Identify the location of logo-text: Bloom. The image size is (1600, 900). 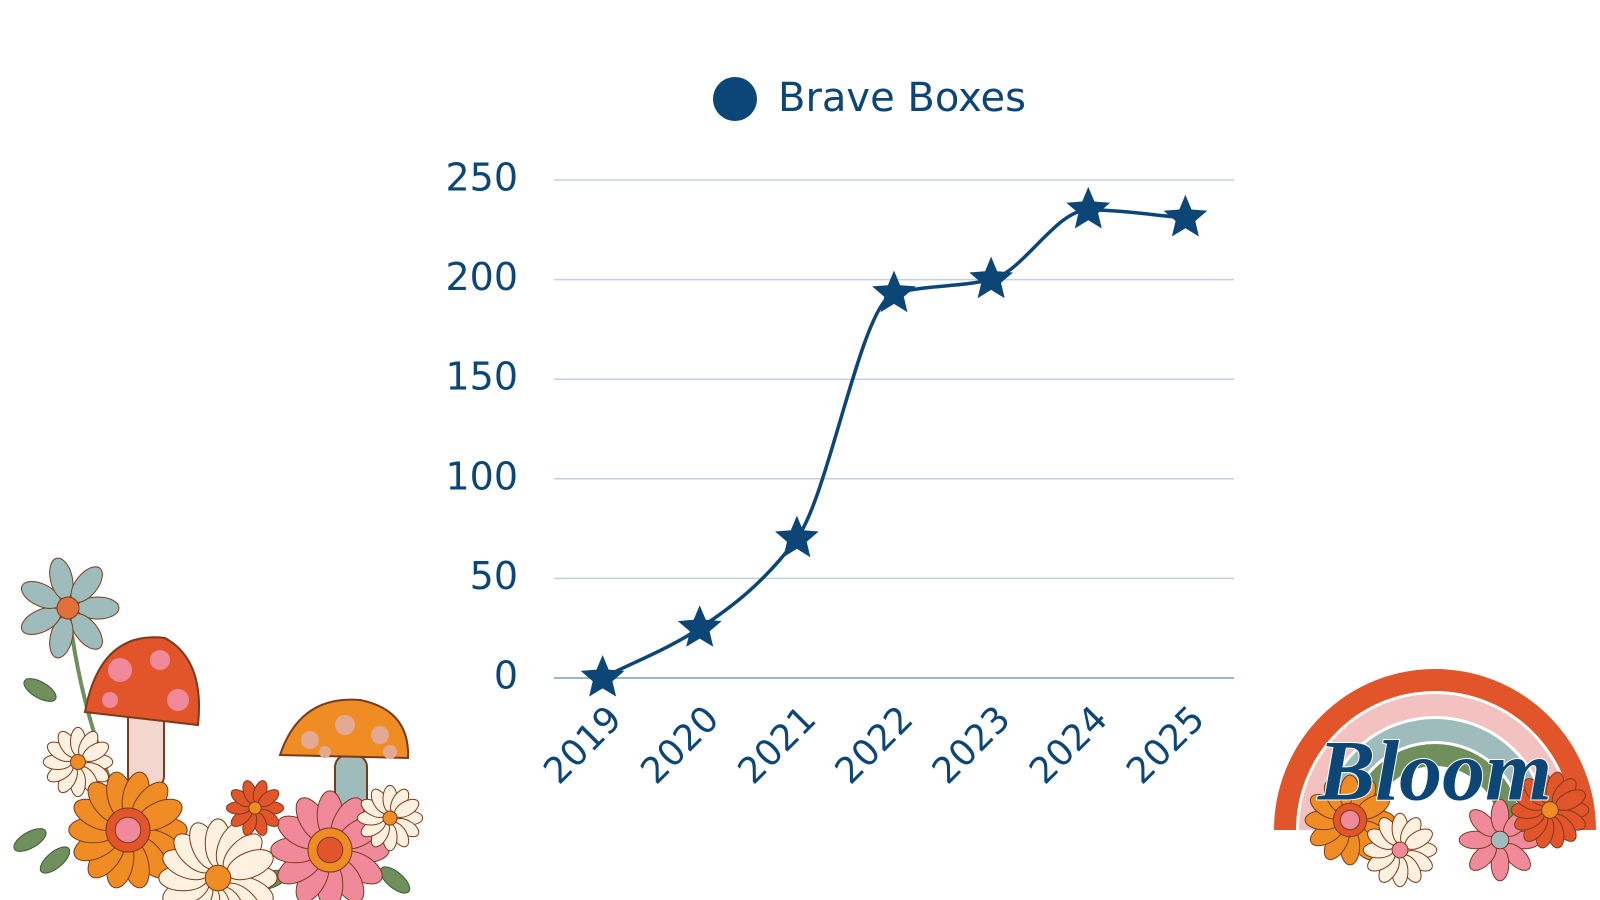
(1434, 771).